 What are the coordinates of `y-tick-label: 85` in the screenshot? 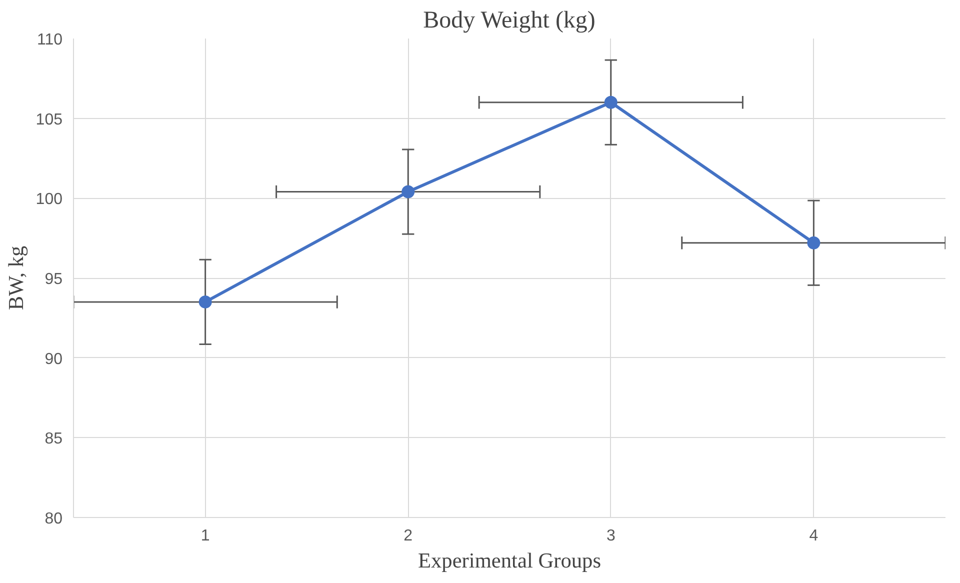 It's located at (53, 439).